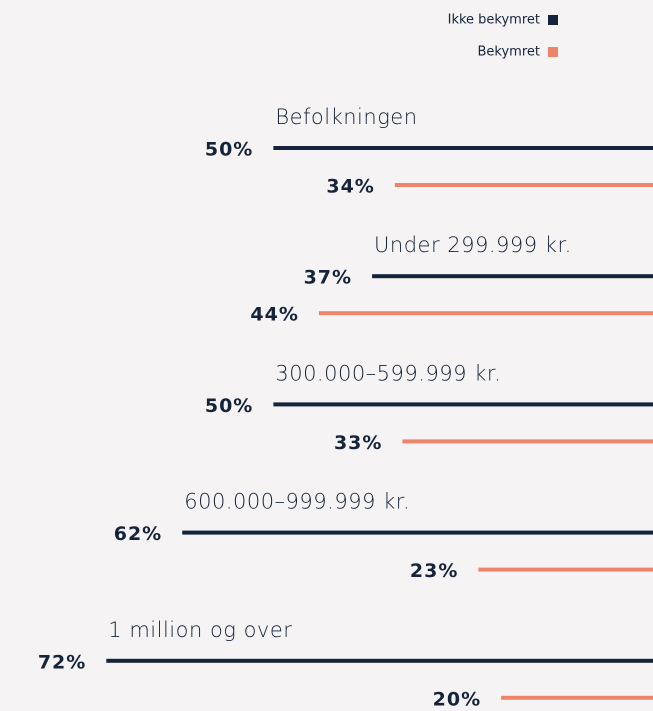 This screenshot has height=711, width=653. I want to click on category-label: Under 299.999 kr., so click(473, 245).